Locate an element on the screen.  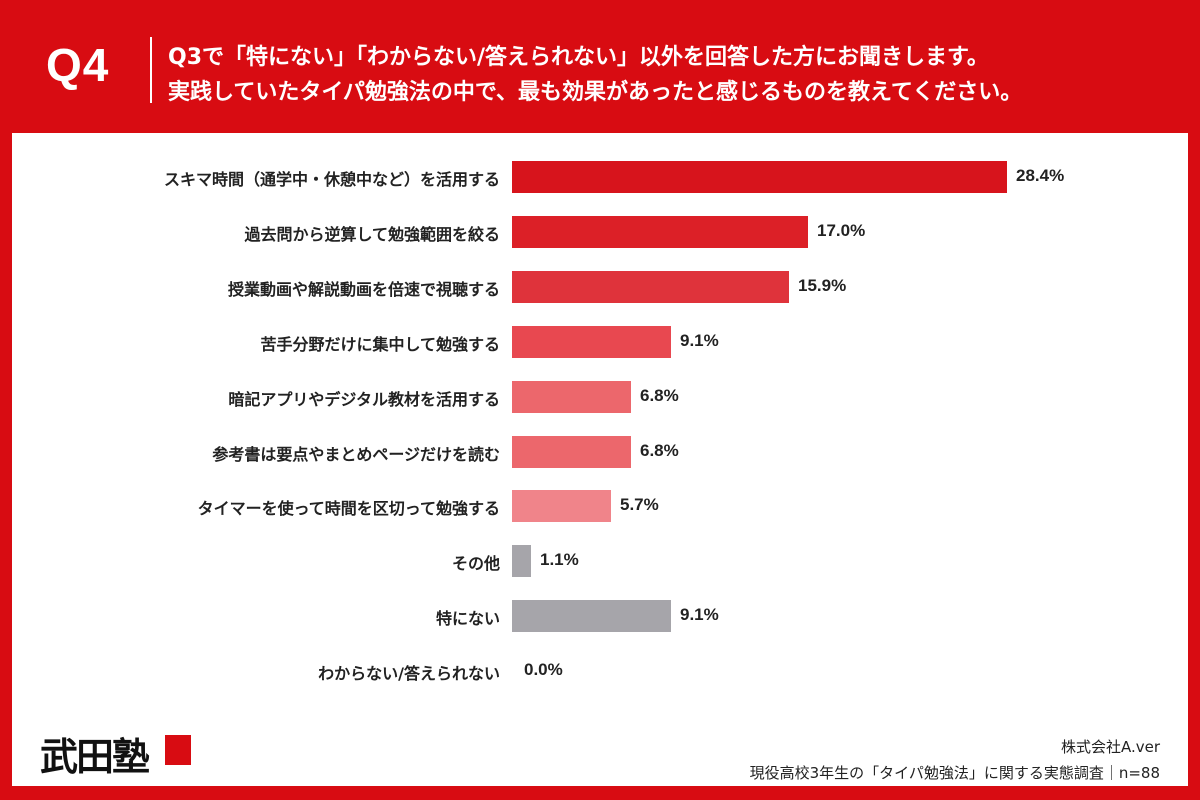
category-label: 過去問から逆算して勉強範囲を絞る is located at coordinates (372, 234).